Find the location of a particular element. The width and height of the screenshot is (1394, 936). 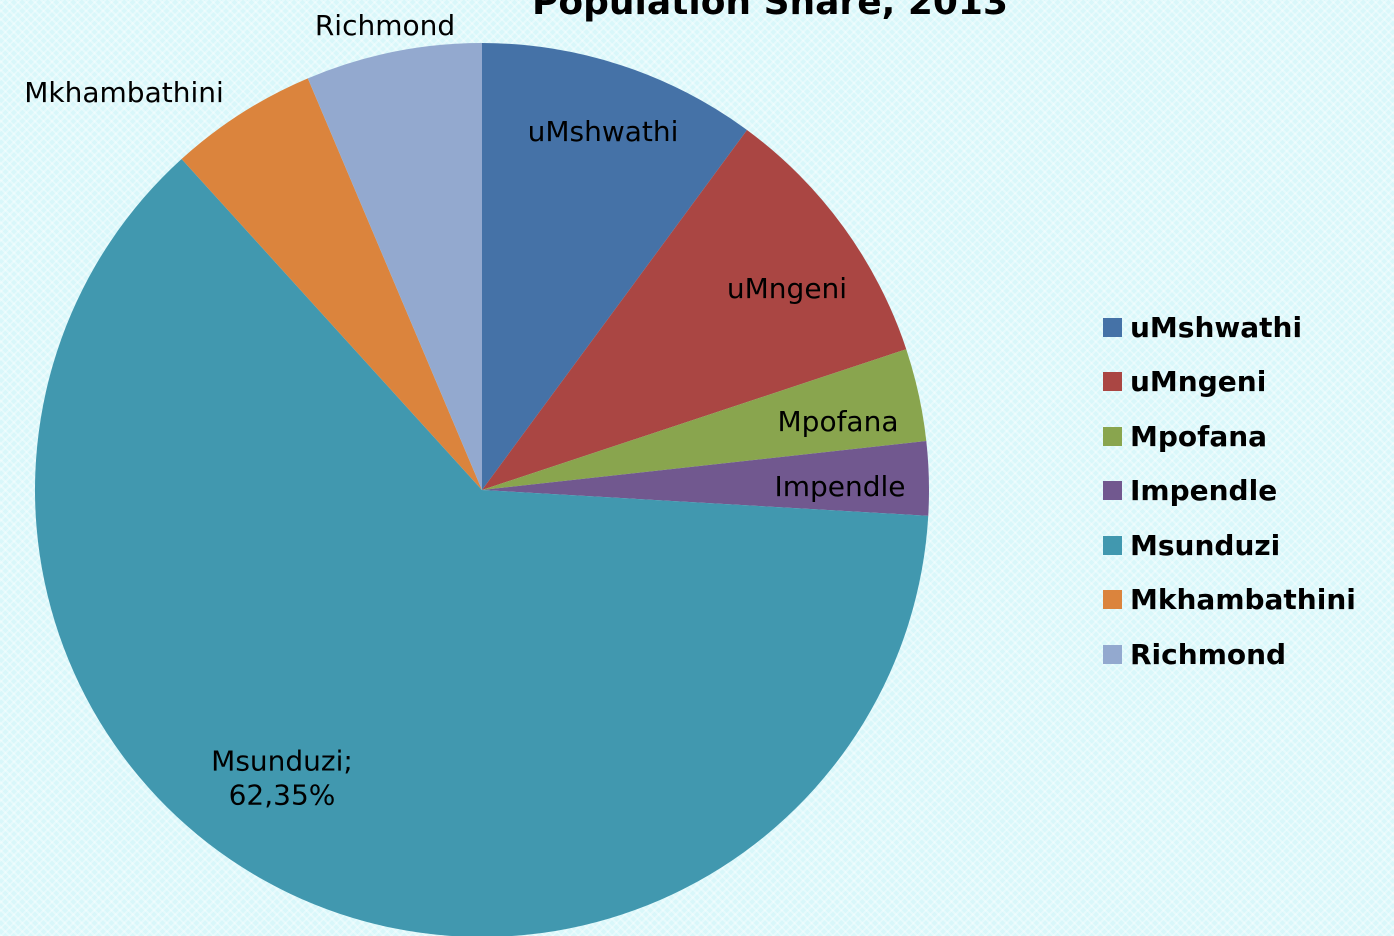

legend-label: Msunduzi is located at coordinates (1205, 545).